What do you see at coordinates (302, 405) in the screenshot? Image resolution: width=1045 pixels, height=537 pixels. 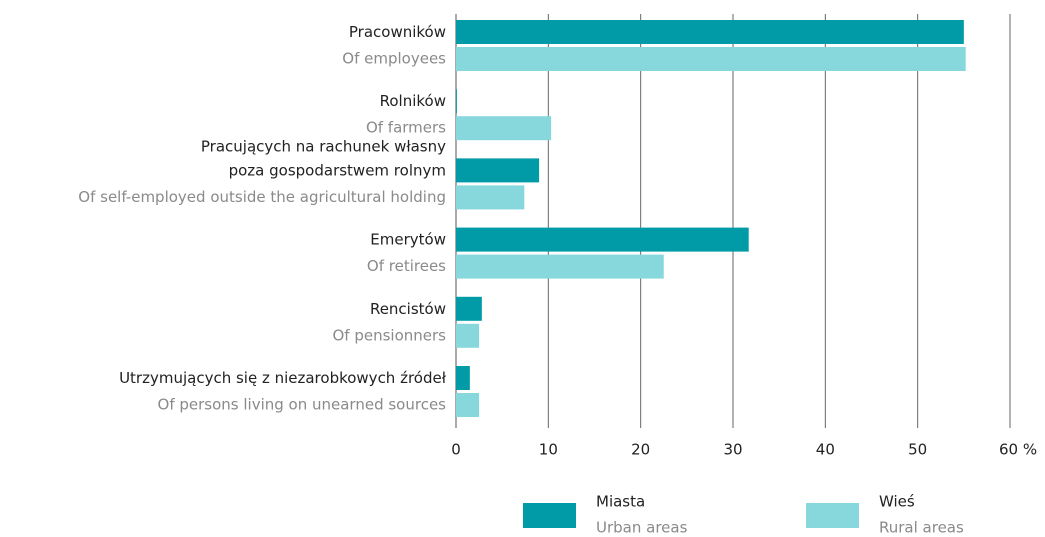 I see `category-label-en: Of persons living on unearned sources` at bounding box center [302, 405].